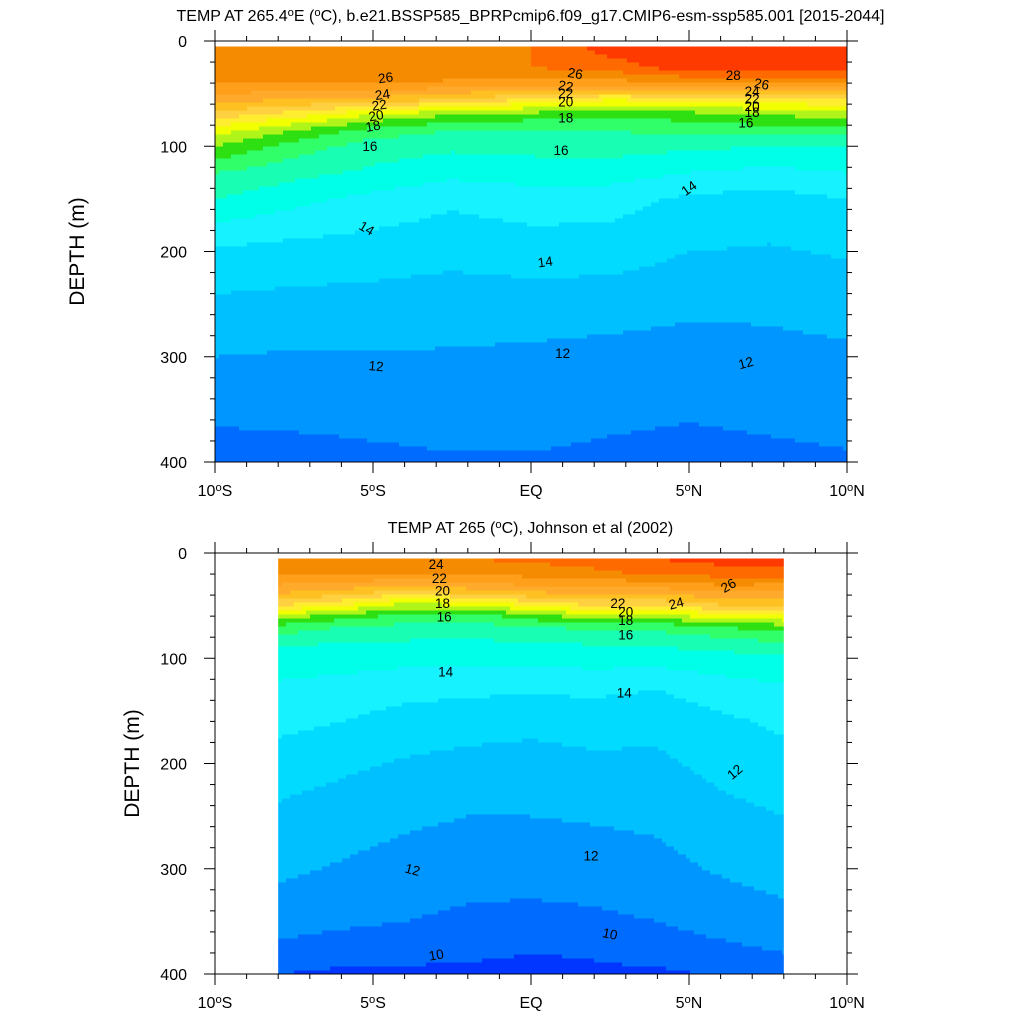  Describe the element at coordinates (733, 75) in the screenshot. I see `contour-label: 28` at that location.